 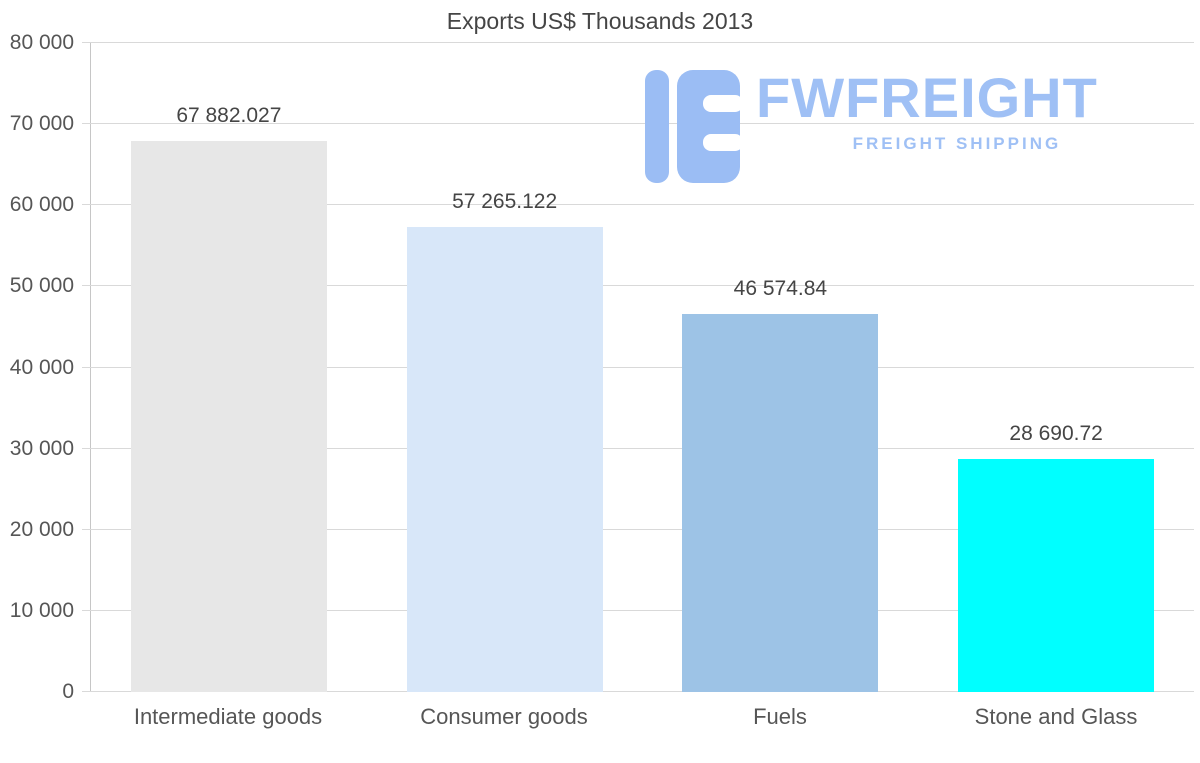 I want to click on y-axis-tick-label: 40 000, so click(x=41, y=367).